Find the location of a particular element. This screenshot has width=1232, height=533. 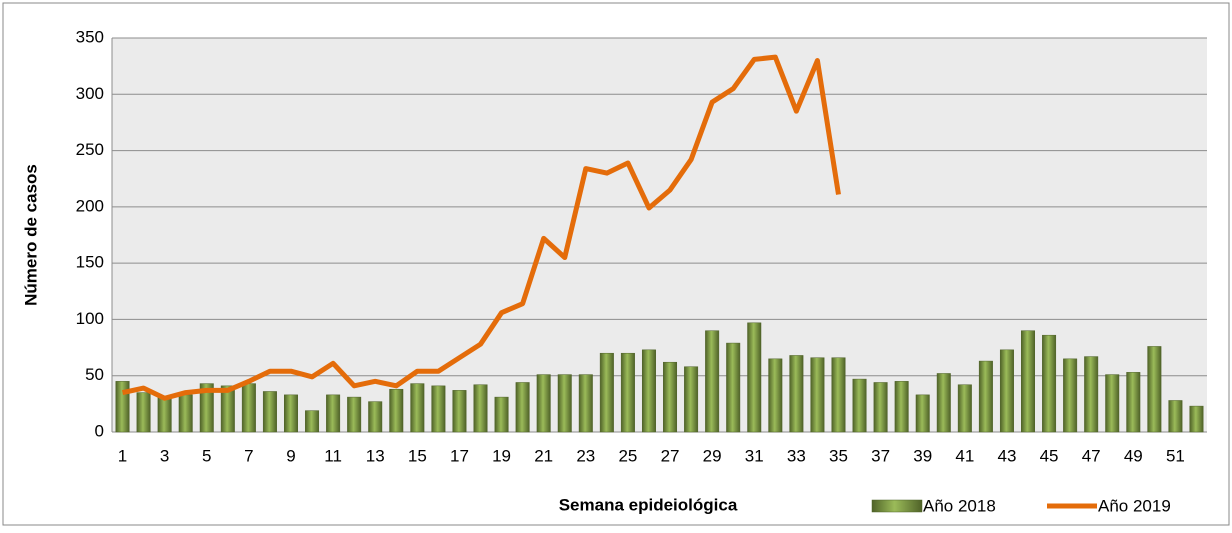

x-tick-label: 29 is located at coordinates (712, 455).